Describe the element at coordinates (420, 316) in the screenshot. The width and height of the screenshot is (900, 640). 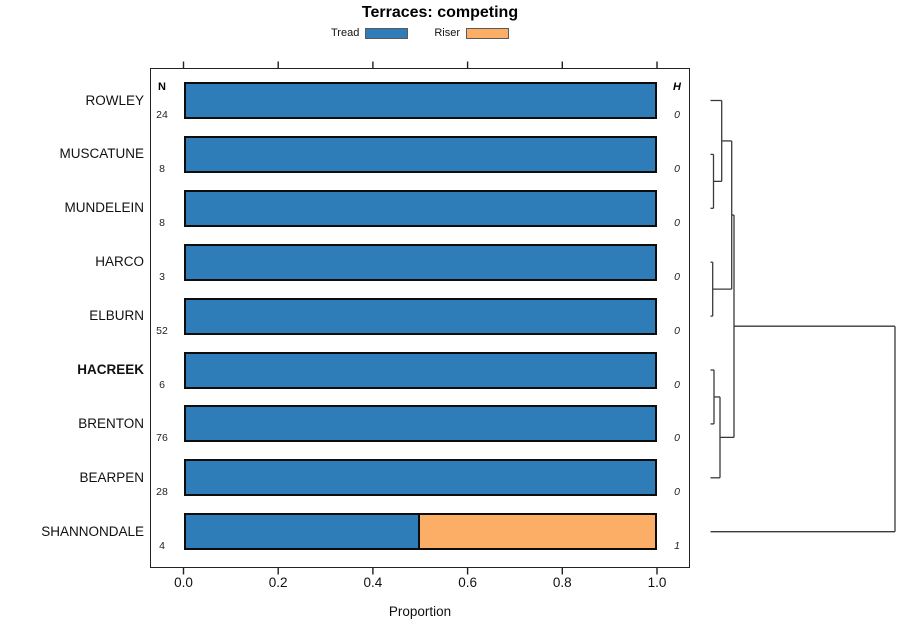
I see `bar-segment-tread-elburn` at that location.